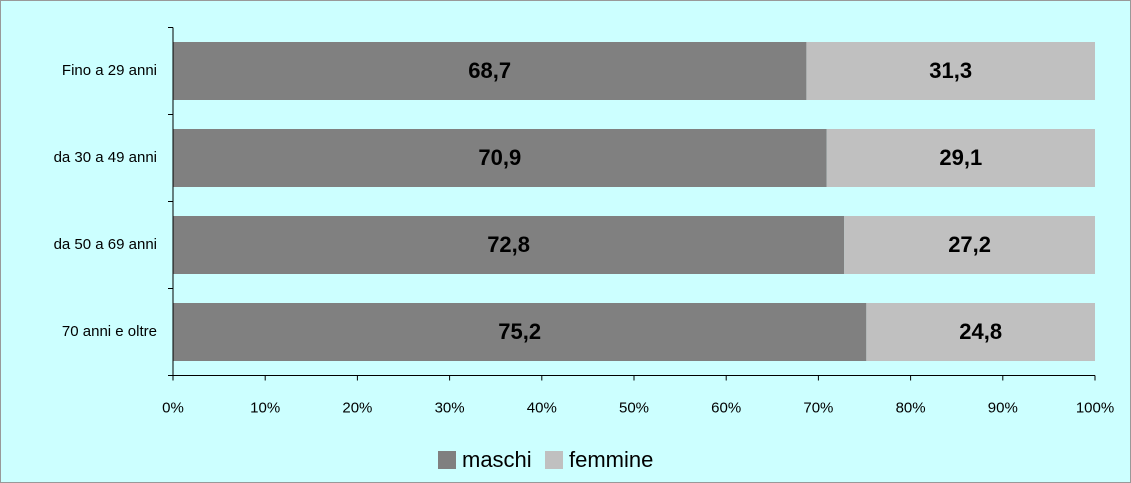 This screenshot has width=1131, height=483. I want to click on data-label: 29,1, so click(960, 157).